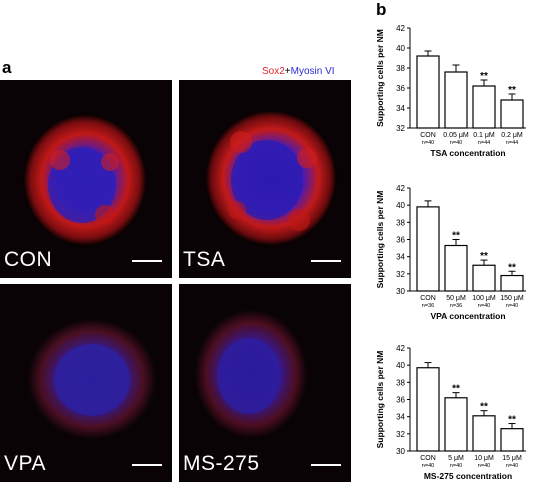 This screenshot has width=556, height=486. What do you see at coordinates (273, 71) in the screenshot?
I see `legend-sox2: Sox2` at bounding box center [273, 71].